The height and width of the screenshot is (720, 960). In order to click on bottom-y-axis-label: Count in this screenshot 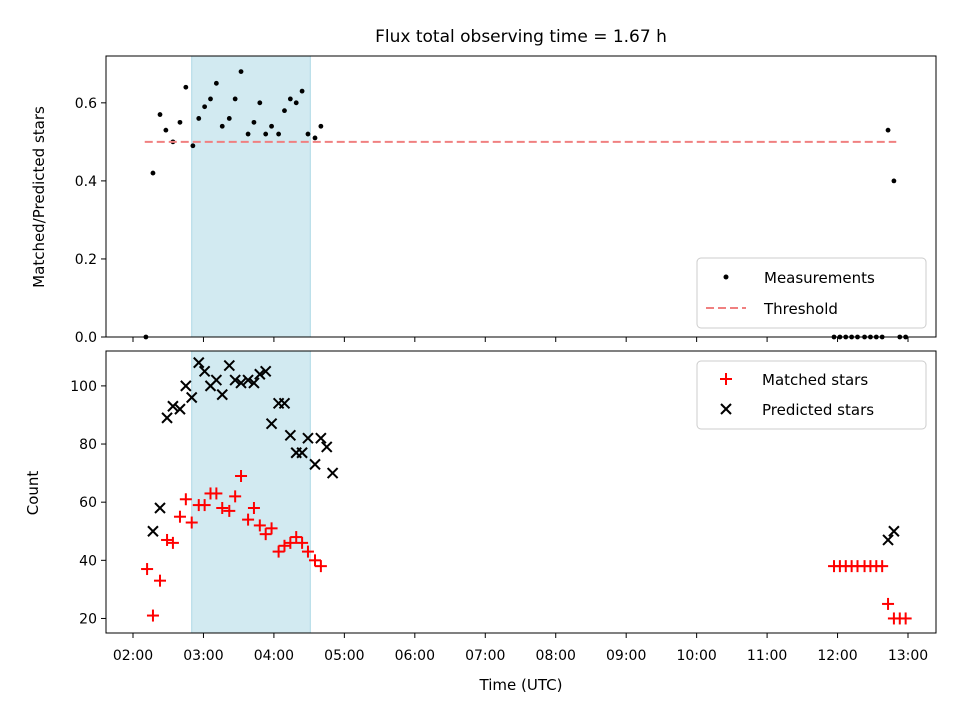, I will do `click(33, 493)`.